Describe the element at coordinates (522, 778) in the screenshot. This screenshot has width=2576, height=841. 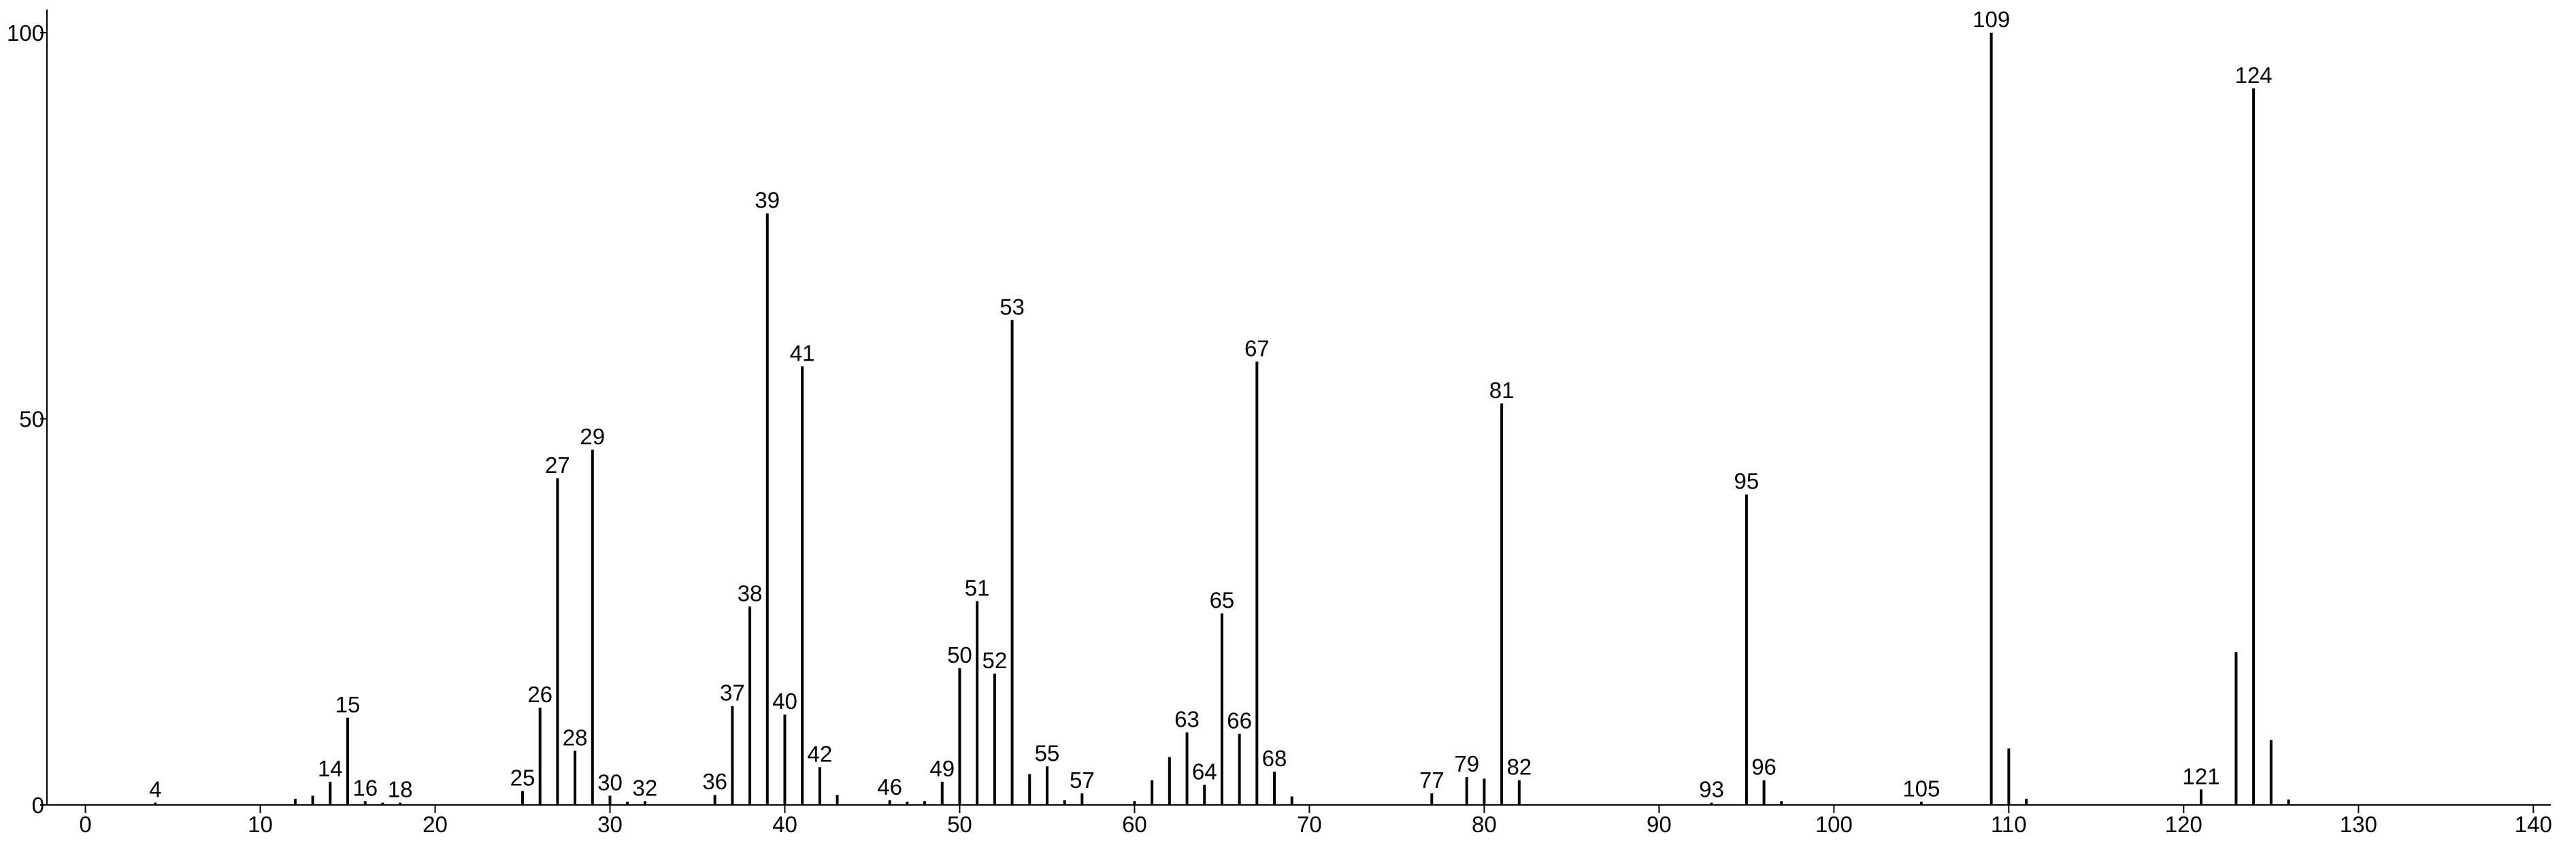
I see `peak-label: 25` at that location.